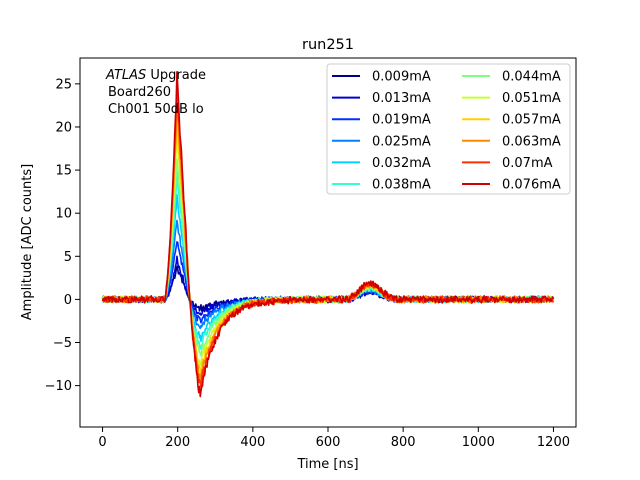 The height and width of the screenshot is (480, 640). Describe the element at coordinates (62, 343) in the screenshot. I see `y-tick-label: −5` at that location.